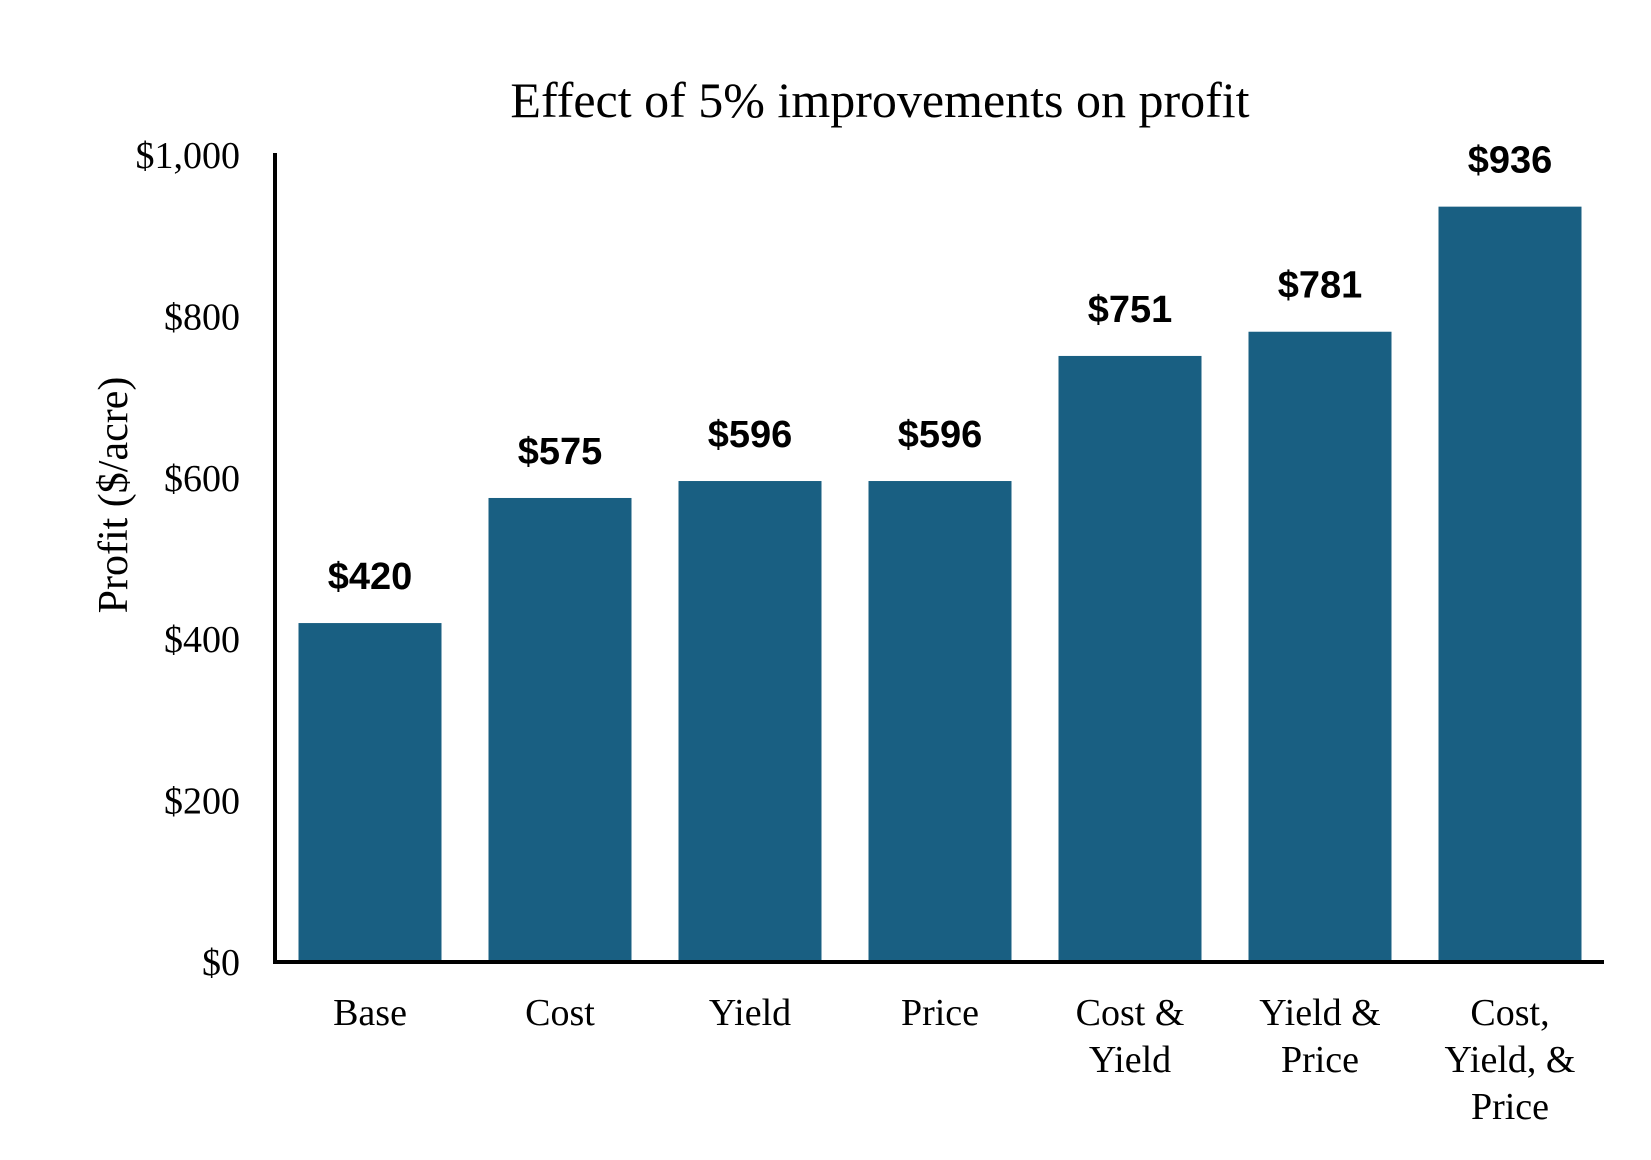 This screenshot has width=1651, height=1160. Describe the element at coordinates (879, 100) in the screenshot. I see `chart-title: Effect of 5% improvements on profit` at that location.